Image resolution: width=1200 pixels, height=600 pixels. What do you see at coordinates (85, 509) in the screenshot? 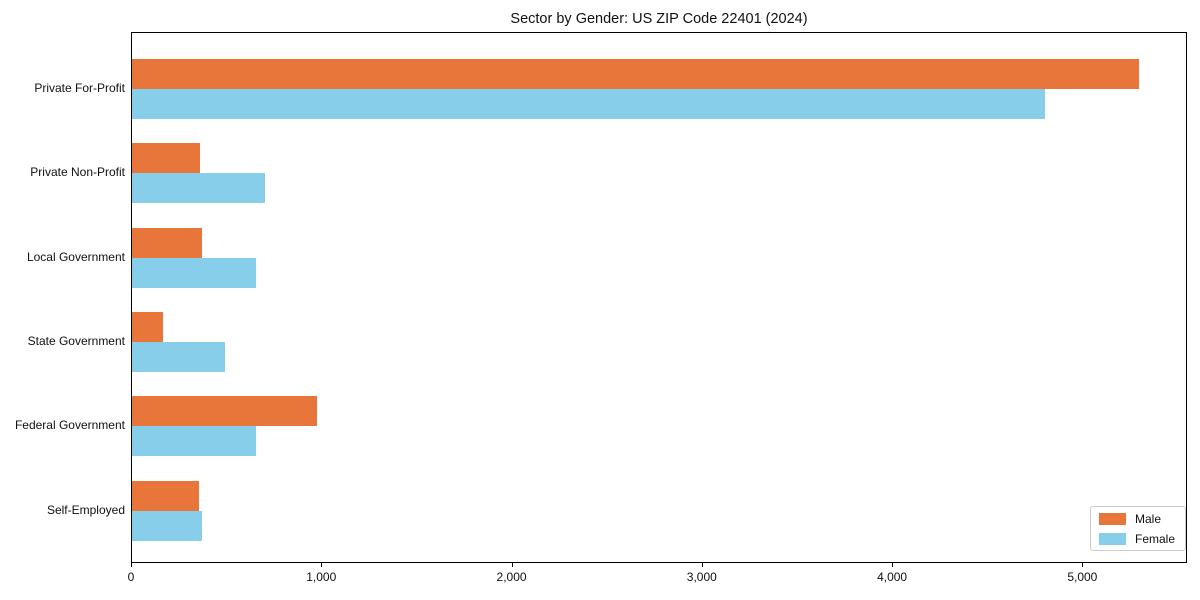
I see `y-axis-label: Self-Employed` at bounding box center [85, 509].